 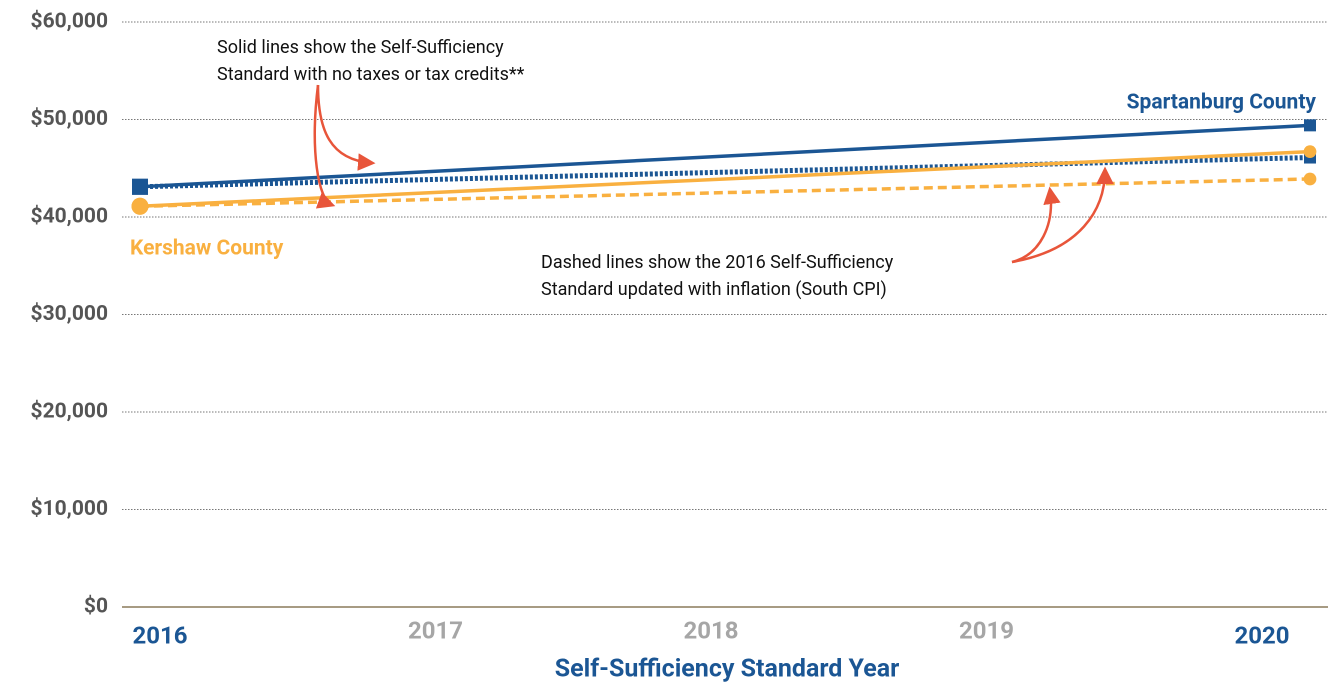 I want to click on series-label: Spartanburg County, so click(x=1222, y=103).